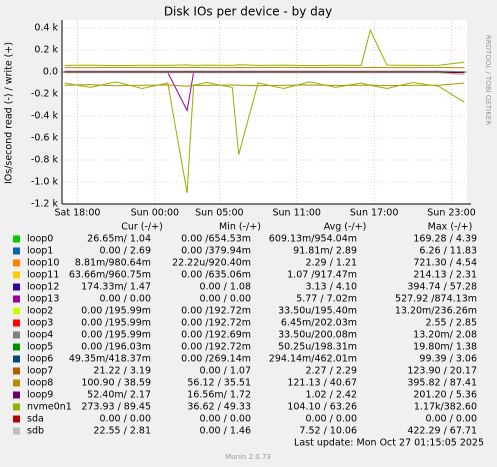 Image resolution: width=497 pixels, height=467 pixels. I want to click on side-label: RRDTOOL / TOBI OETIKER, so click(488, 80).